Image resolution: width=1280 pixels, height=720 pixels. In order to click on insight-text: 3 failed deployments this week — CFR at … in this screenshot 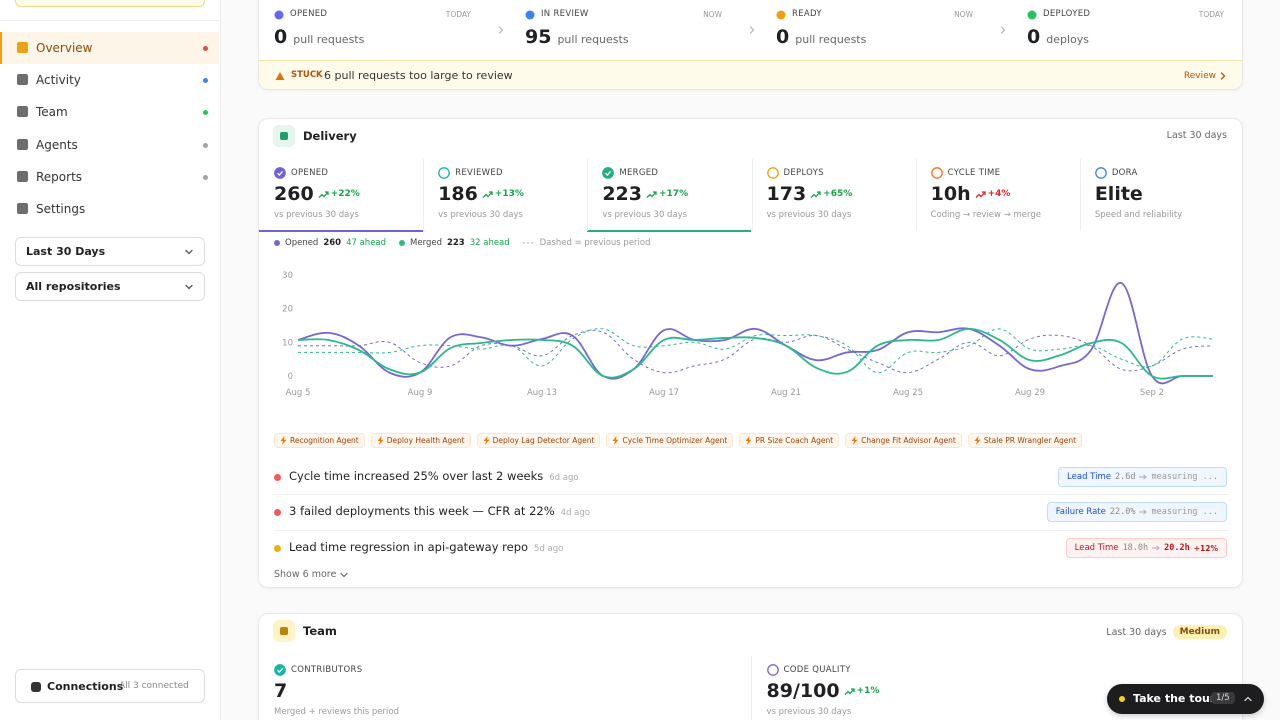, I will do `click(422, 511)`.